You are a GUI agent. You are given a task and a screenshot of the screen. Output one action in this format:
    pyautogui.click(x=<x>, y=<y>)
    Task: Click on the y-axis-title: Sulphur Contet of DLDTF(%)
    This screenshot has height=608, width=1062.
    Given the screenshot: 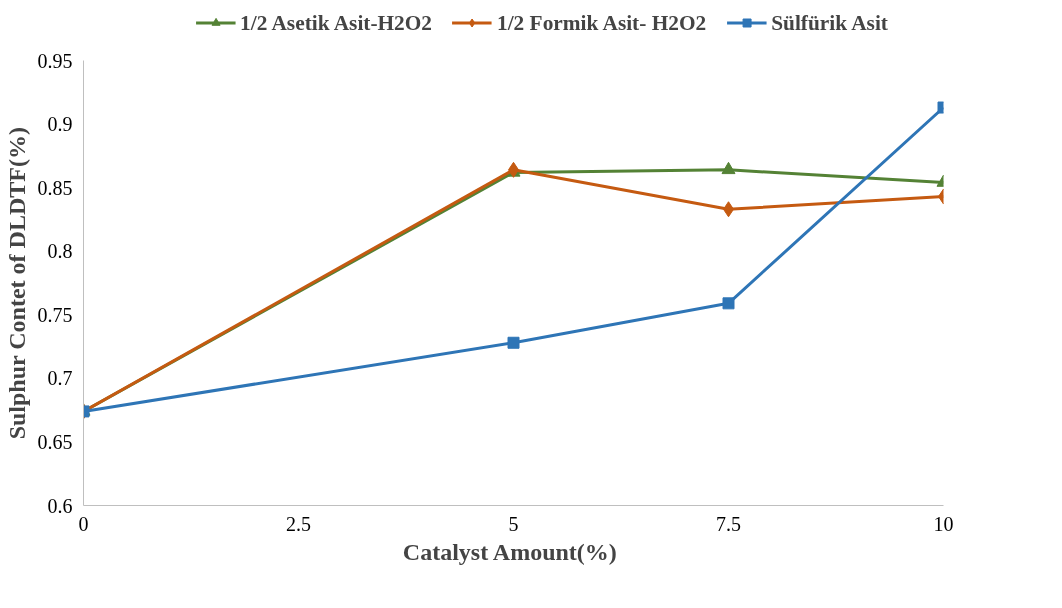 What is the action you would take?
    pyautogui.click(x=16, y=283)
    